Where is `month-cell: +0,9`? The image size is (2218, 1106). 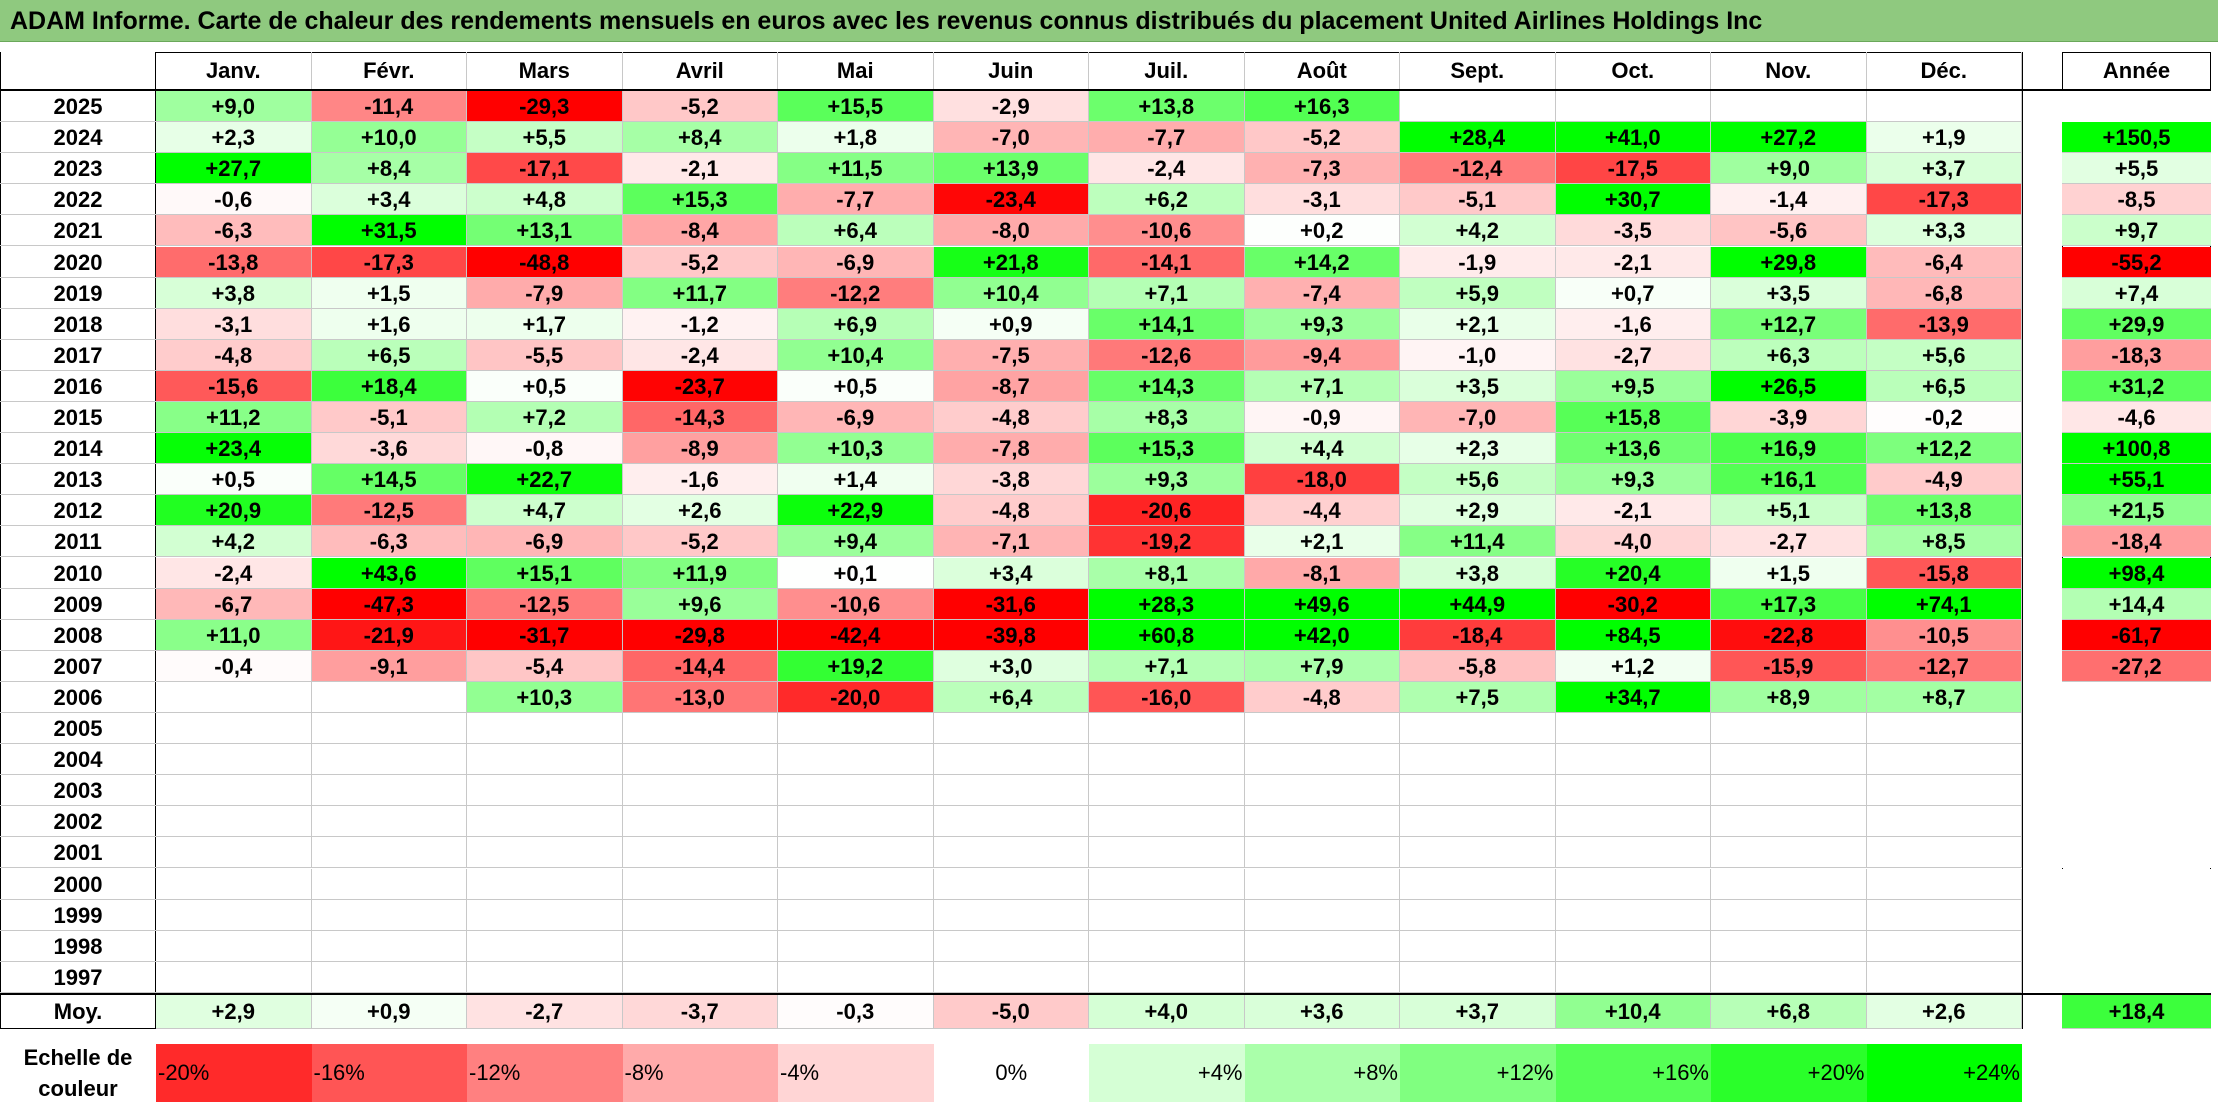
month-cell: +0,9 is located at coordinates (1011, 324).